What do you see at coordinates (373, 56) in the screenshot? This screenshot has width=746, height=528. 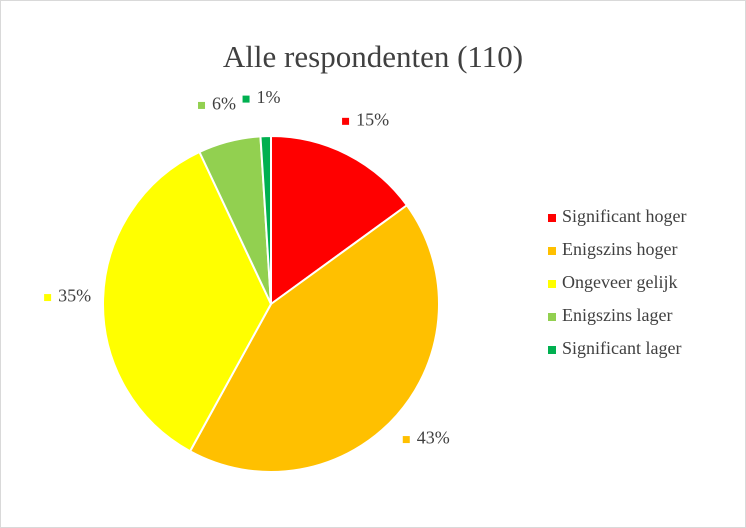 I see `chart-title: Alle respondenten (110)` at bounding box center [373, 56].